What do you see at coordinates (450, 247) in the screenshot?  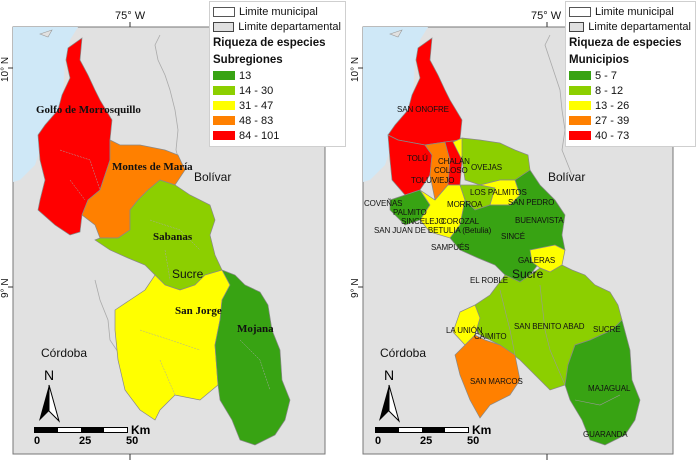 I see `muni-label-sampues: SAMPUÉS` at bounding box center [450, 247].